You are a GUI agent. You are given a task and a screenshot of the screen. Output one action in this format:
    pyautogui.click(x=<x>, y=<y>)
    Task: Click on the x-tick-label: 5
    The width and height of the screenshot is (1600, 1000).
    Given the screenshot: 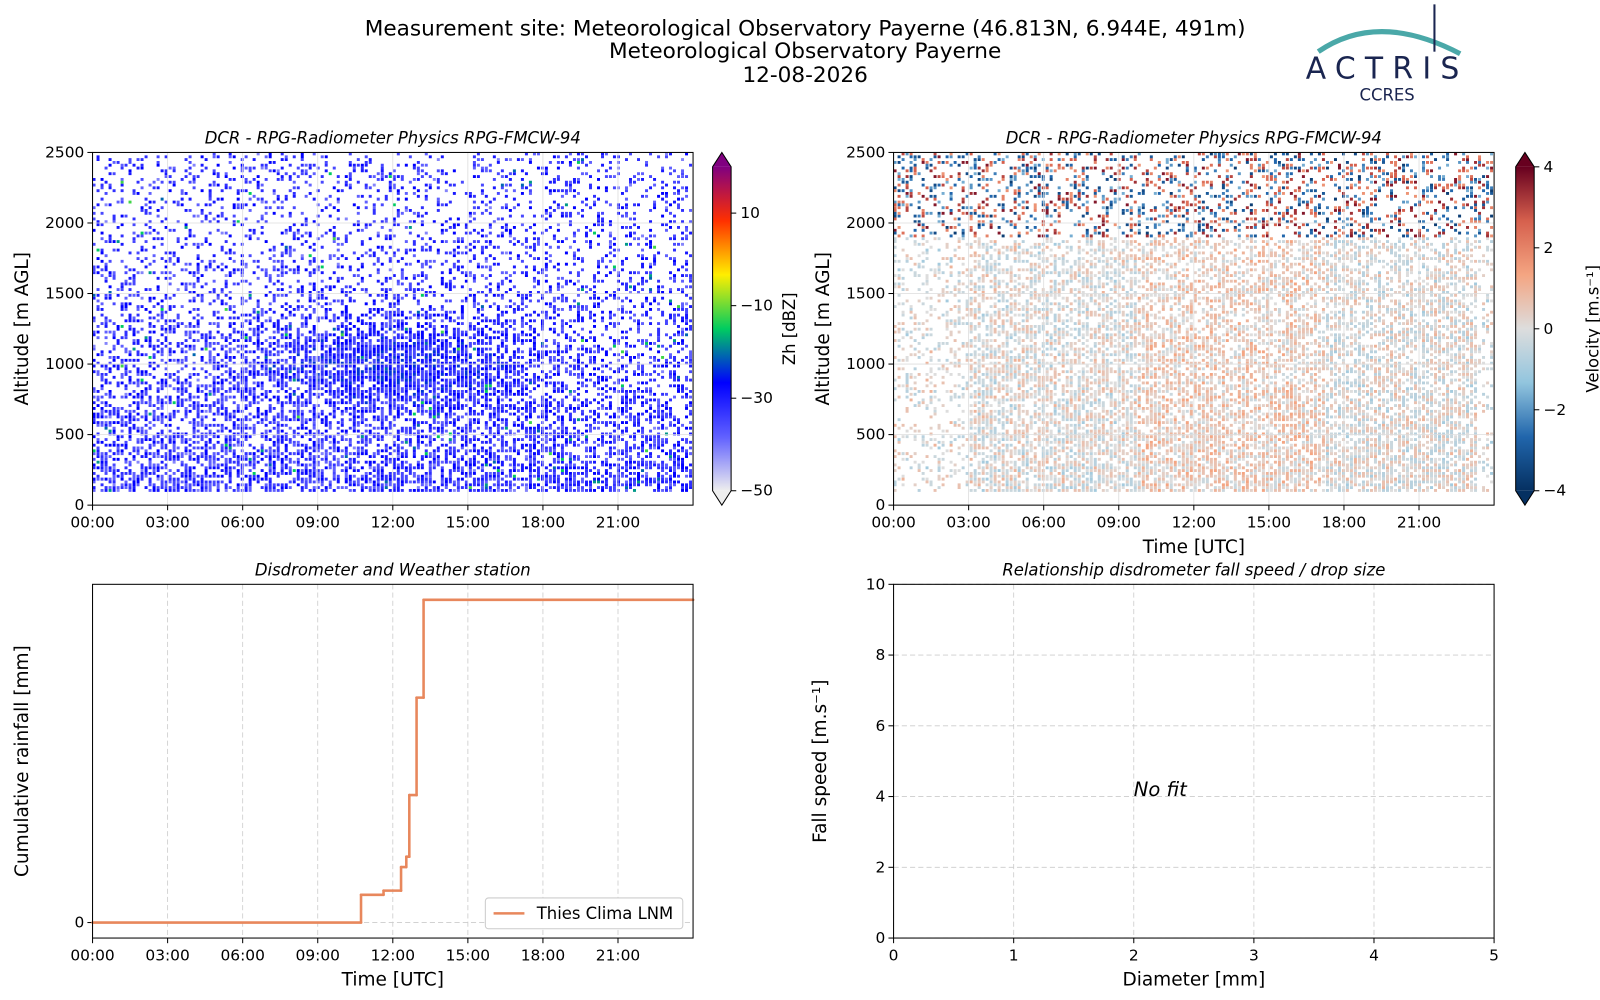 What is the action you would take?
    pyautogui.click(x=1494, y=956)
    